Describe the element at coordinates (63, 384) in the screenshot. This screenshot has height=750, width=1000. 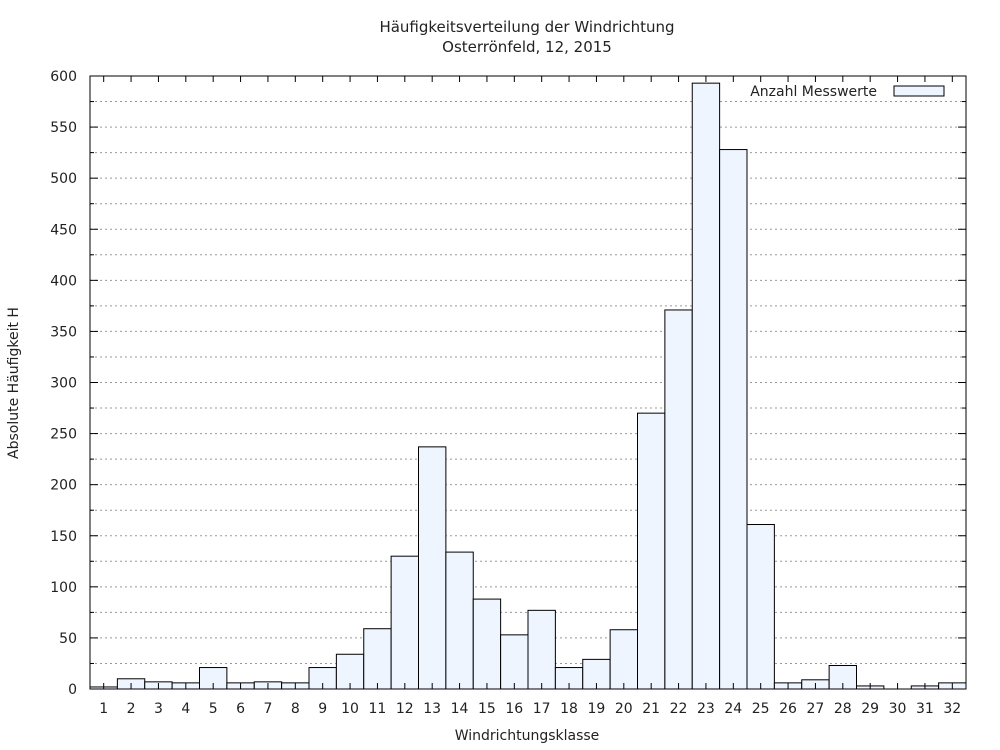
I see `y-tick-label: 300` at that location.